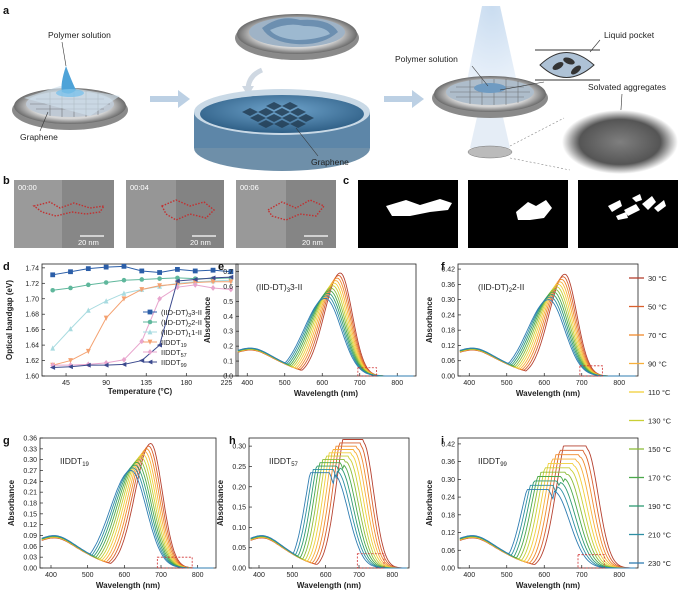 This screenshot has width=681, height=595. I want to click on g-curve, so click(127, 514).